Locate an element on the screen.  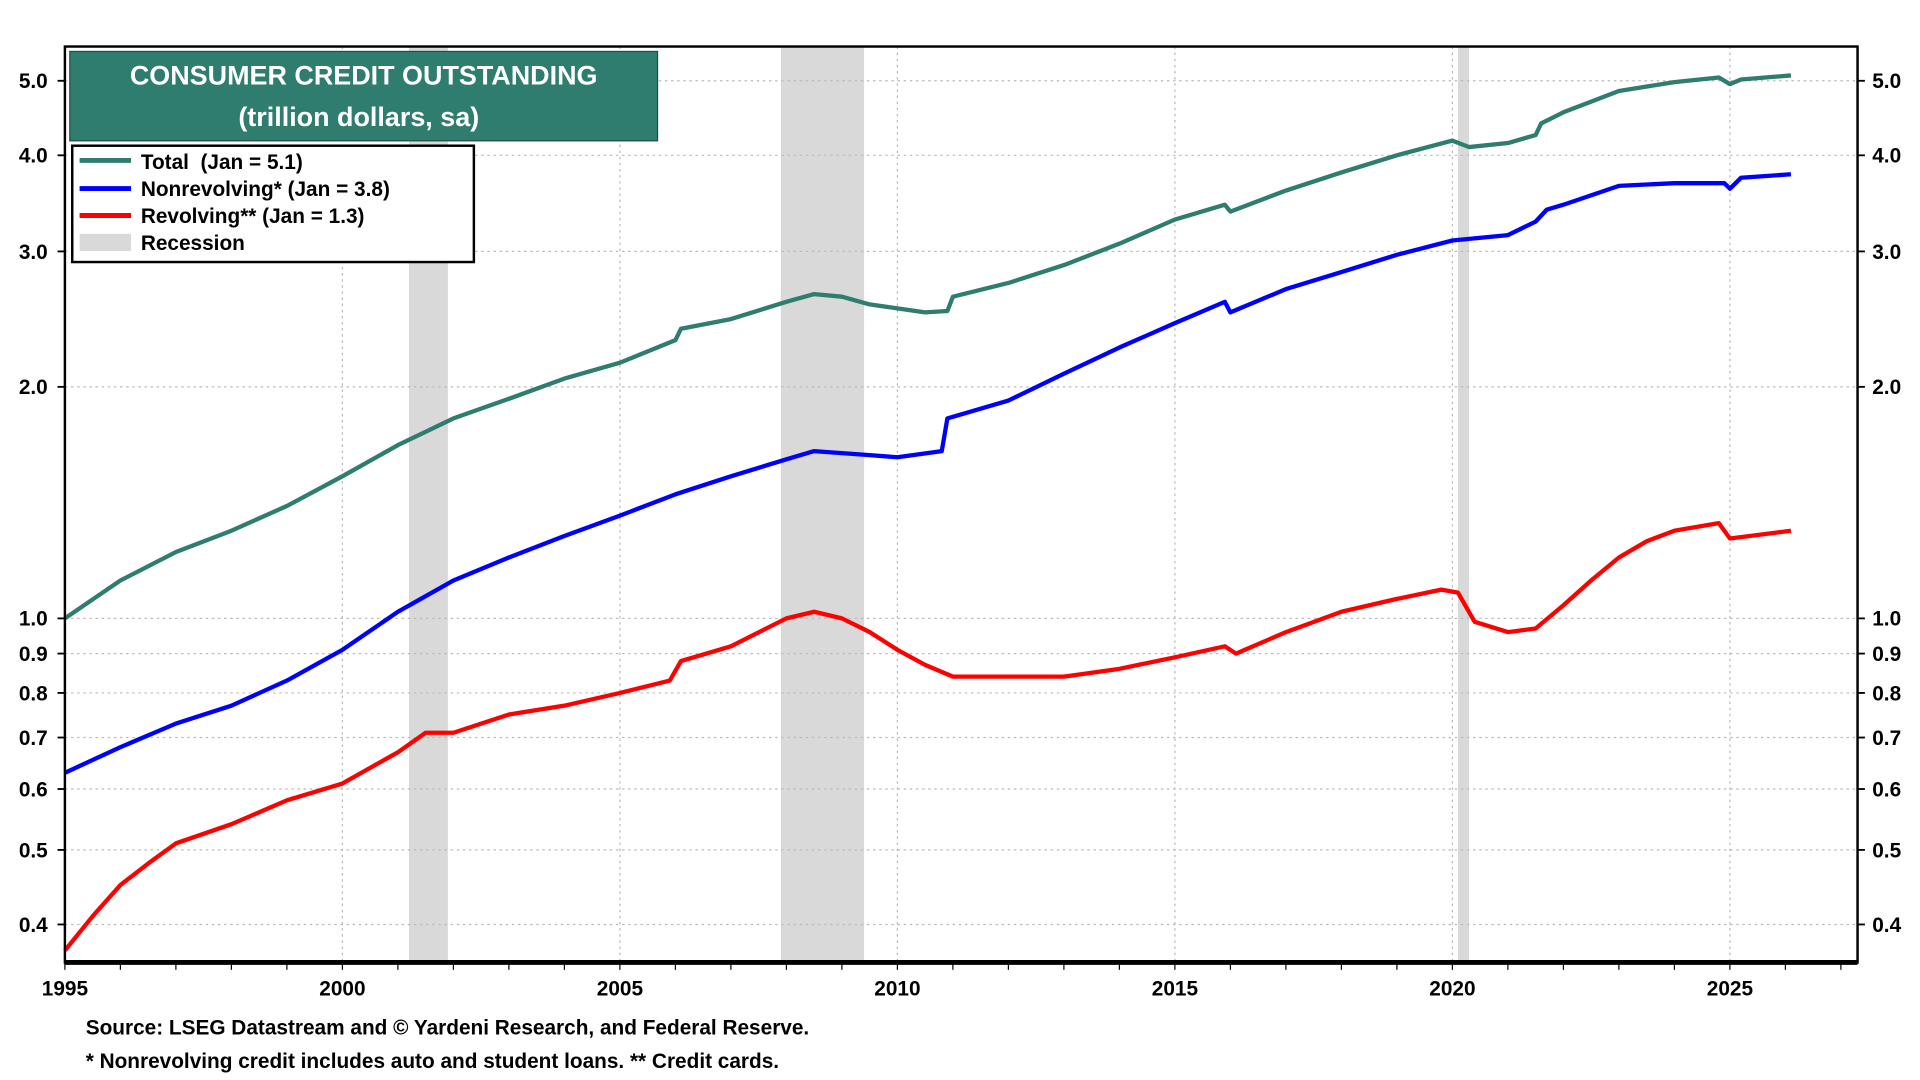
y-tick-label-left: 3.0 is located at coordinates (33, 252).